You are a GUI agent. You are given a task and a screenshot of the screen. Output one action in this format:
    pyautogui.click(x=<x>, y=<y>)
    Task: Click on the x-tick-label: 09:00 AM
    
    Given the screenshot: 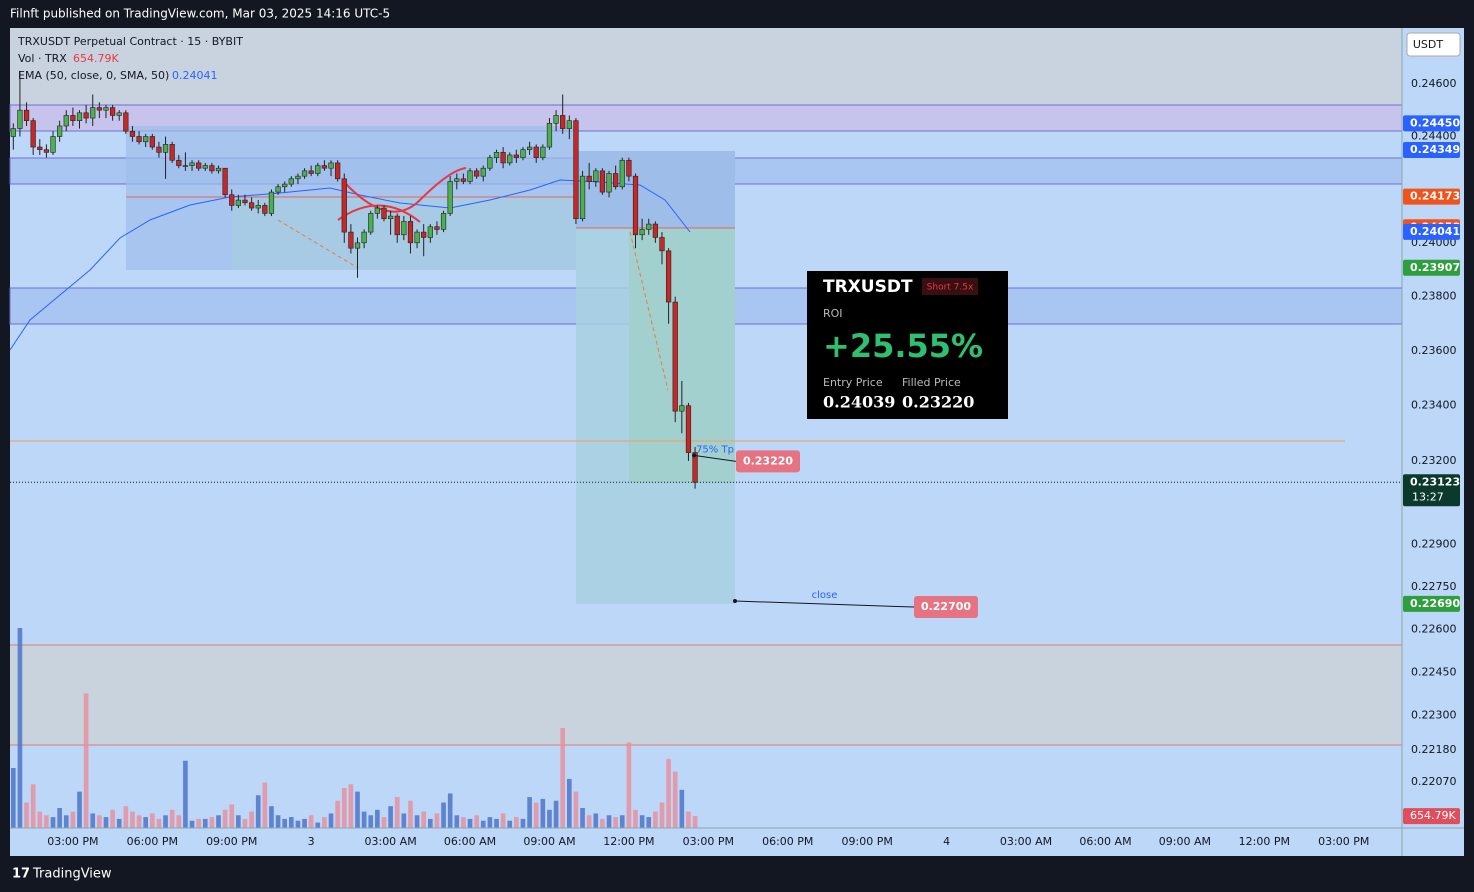 What is the action you would take?
    pyautogui.click(x=549, y=841)
    